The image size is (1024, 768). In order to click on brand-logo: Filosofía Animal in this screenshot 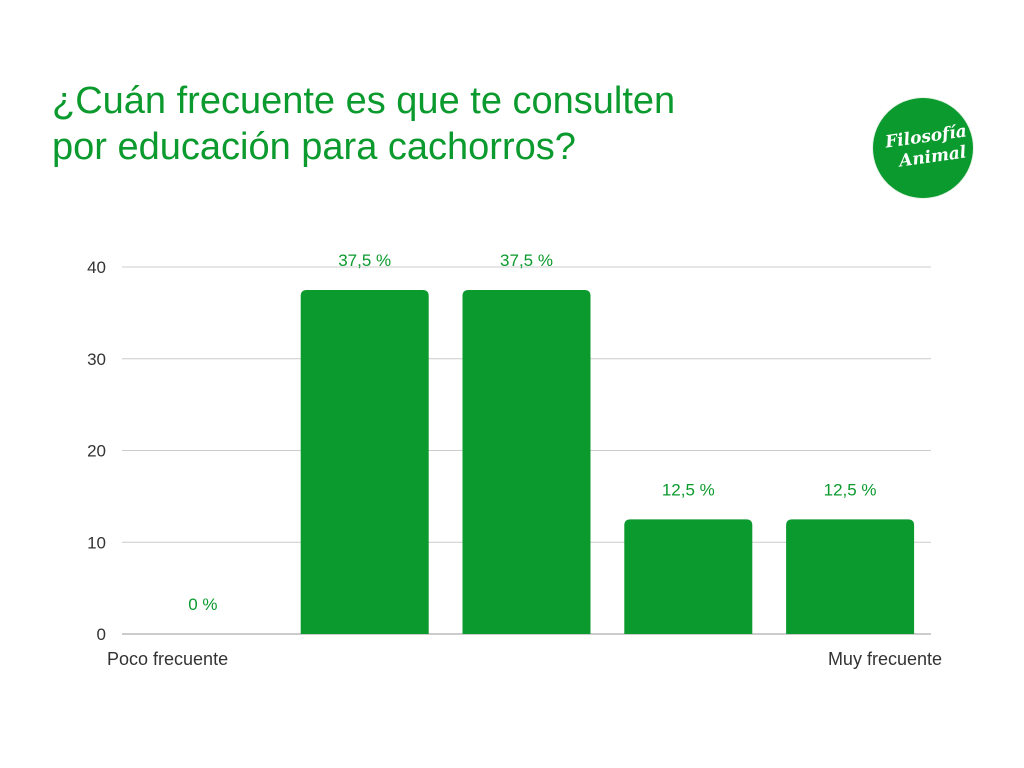, I will do `click(923, 148)`.